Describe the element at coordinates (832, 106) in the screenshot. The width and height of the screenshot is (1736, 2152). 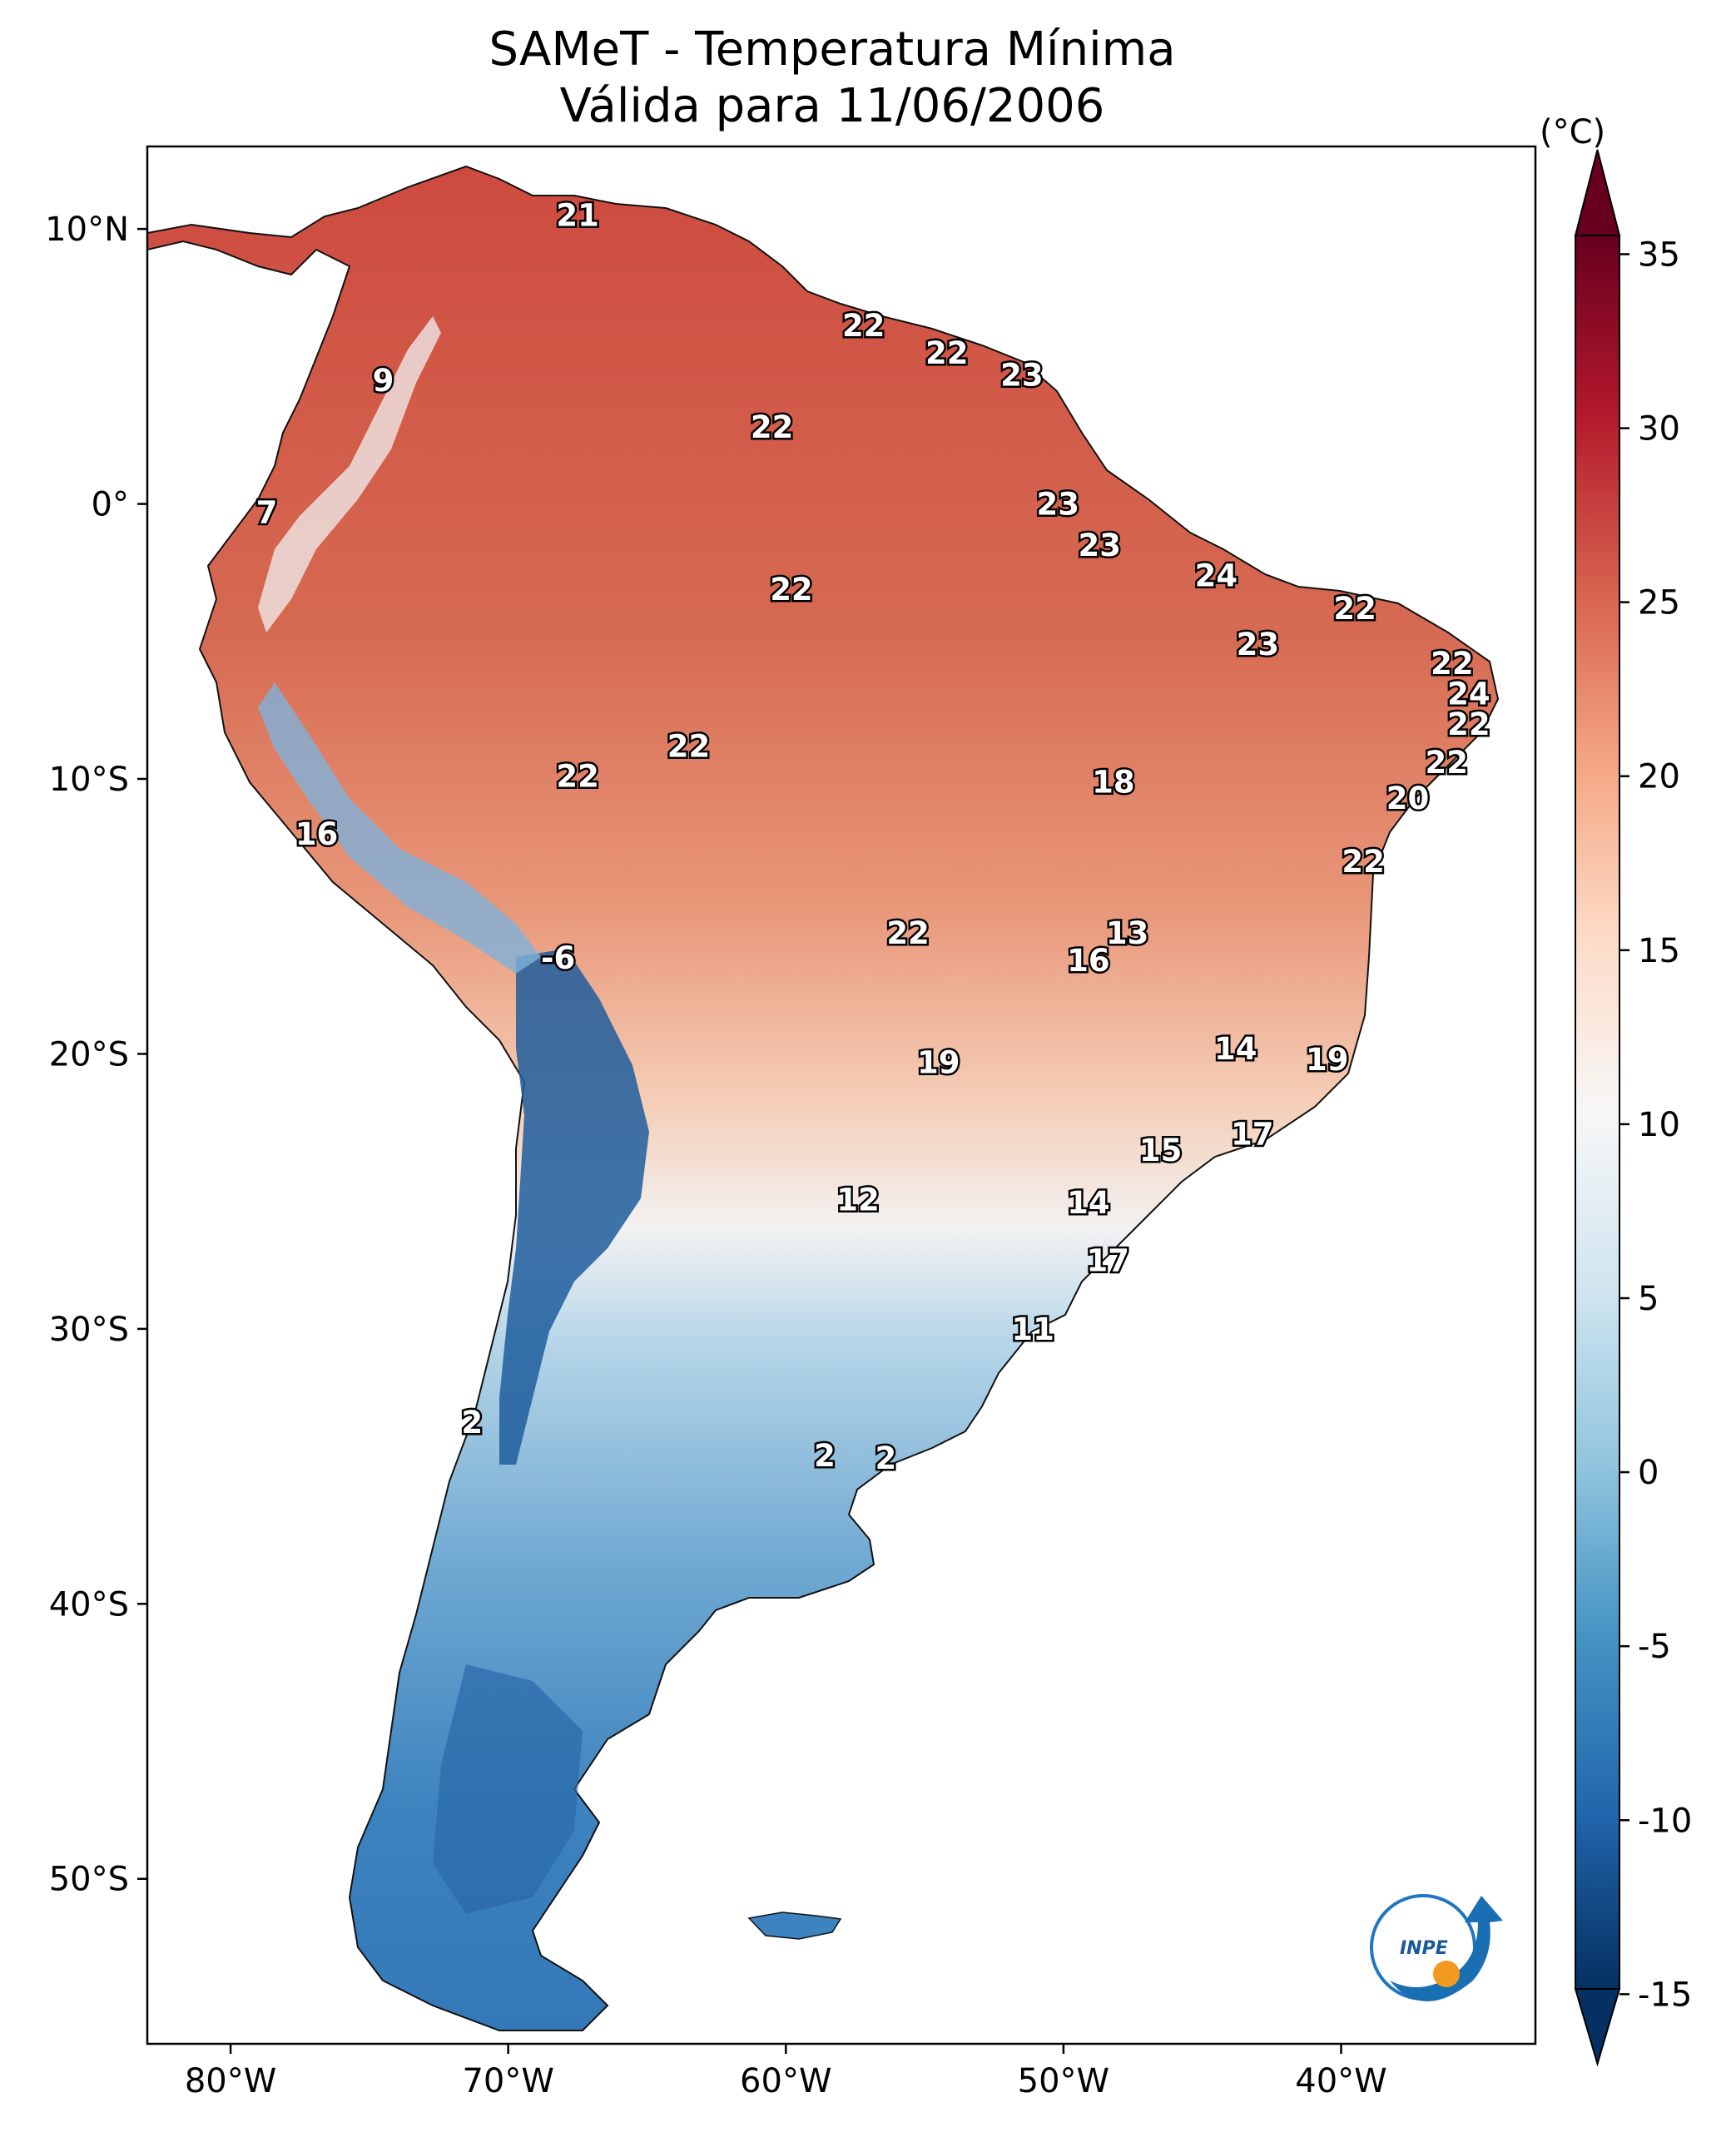
I see `map-subtitle: Válida para 11/06/2006` at that location.